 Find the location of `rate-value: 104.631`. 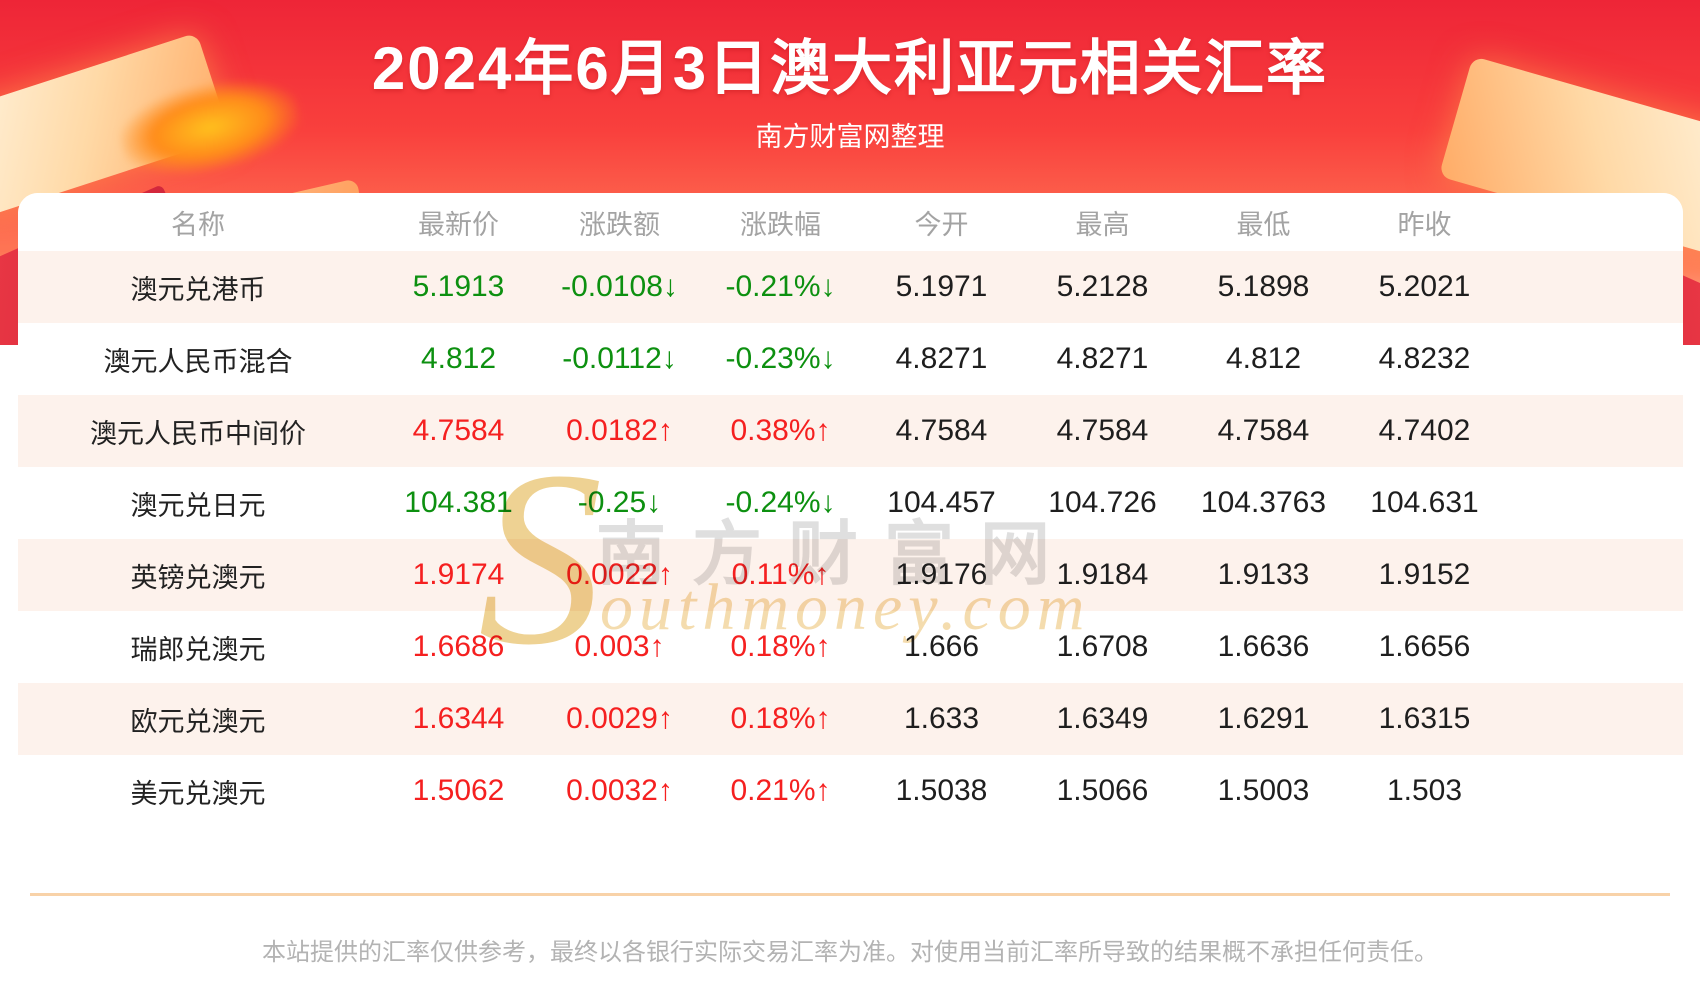

rate-value: 104.631 is located at coordinates (1424, 502).